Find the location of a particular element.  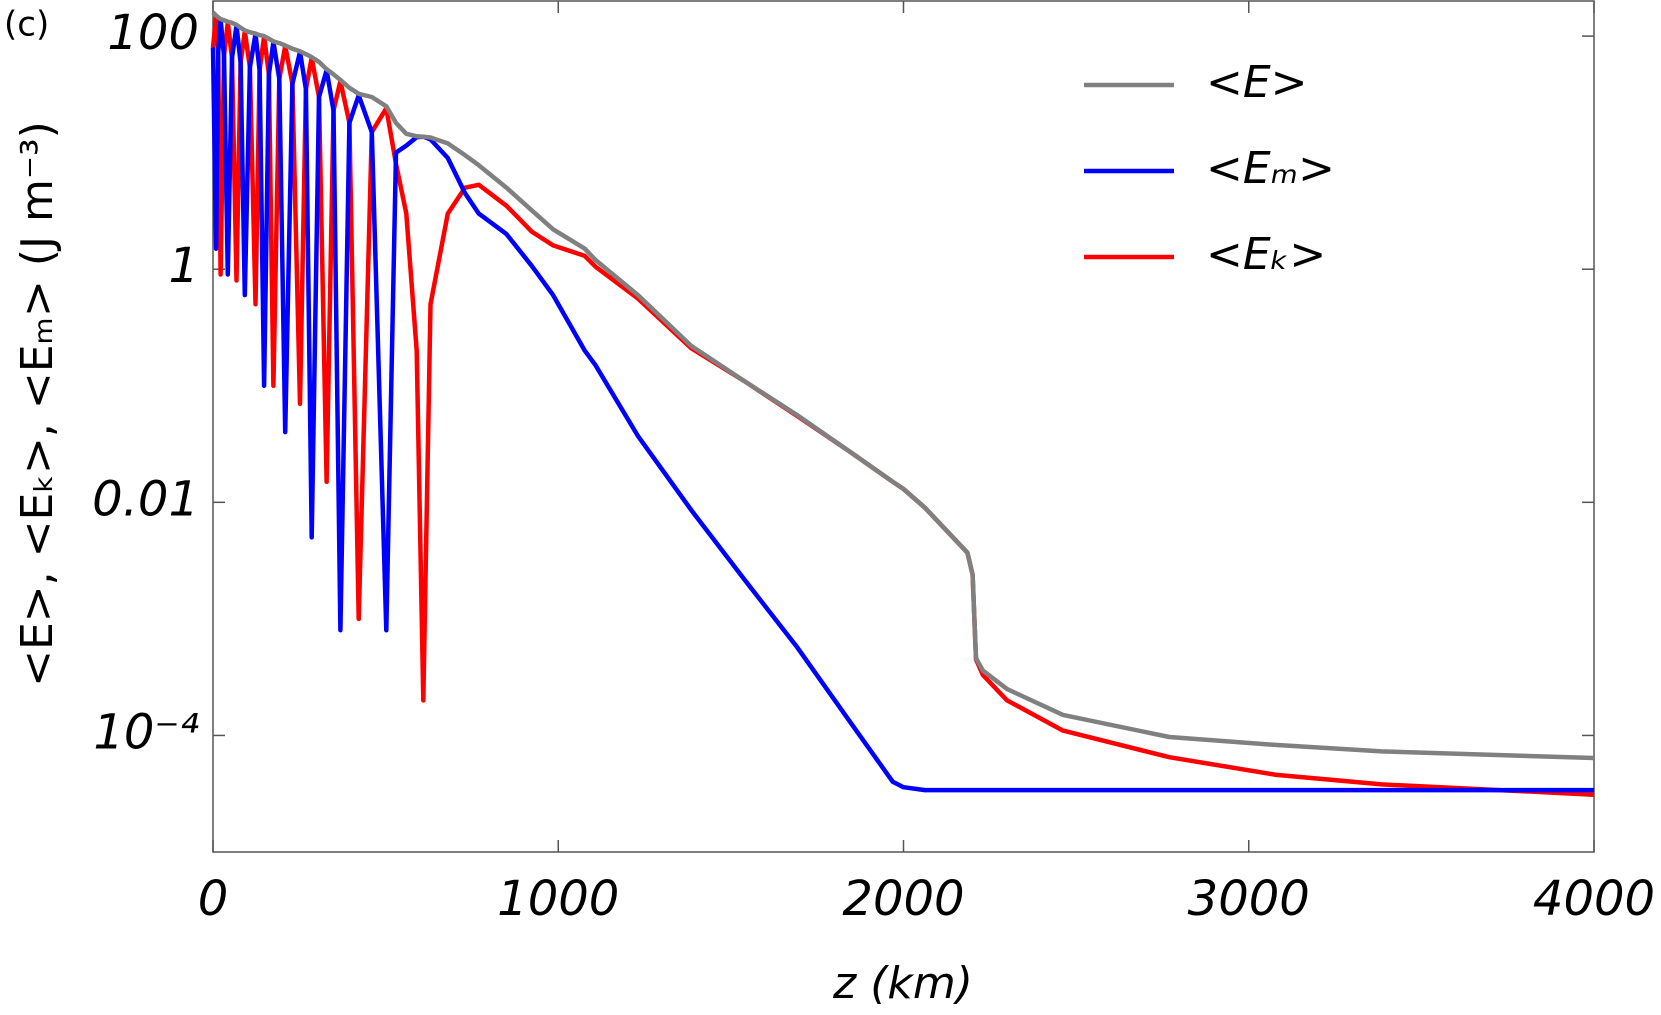

y-tick-label: 100 is located at coordinates (153, 33).